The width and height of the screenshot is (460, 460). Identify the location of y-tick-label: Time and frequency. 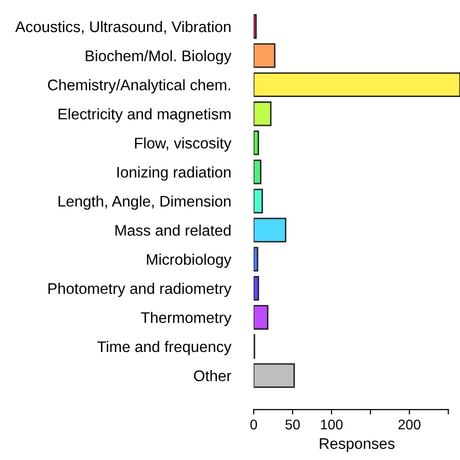
(164, 348).